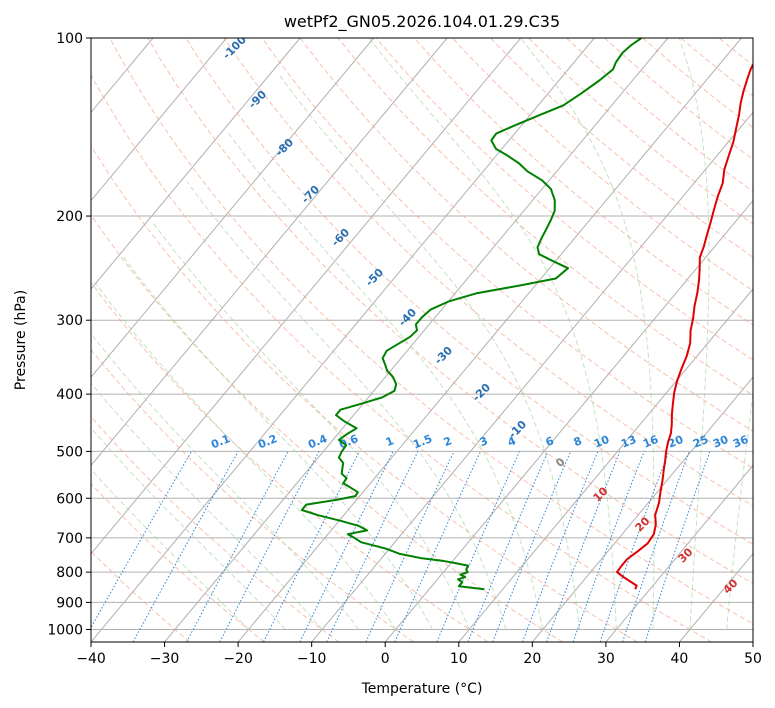 The width and height of the screenshot is (775, 708). I want to click on dry-adiabat-line, so click(178, 562).